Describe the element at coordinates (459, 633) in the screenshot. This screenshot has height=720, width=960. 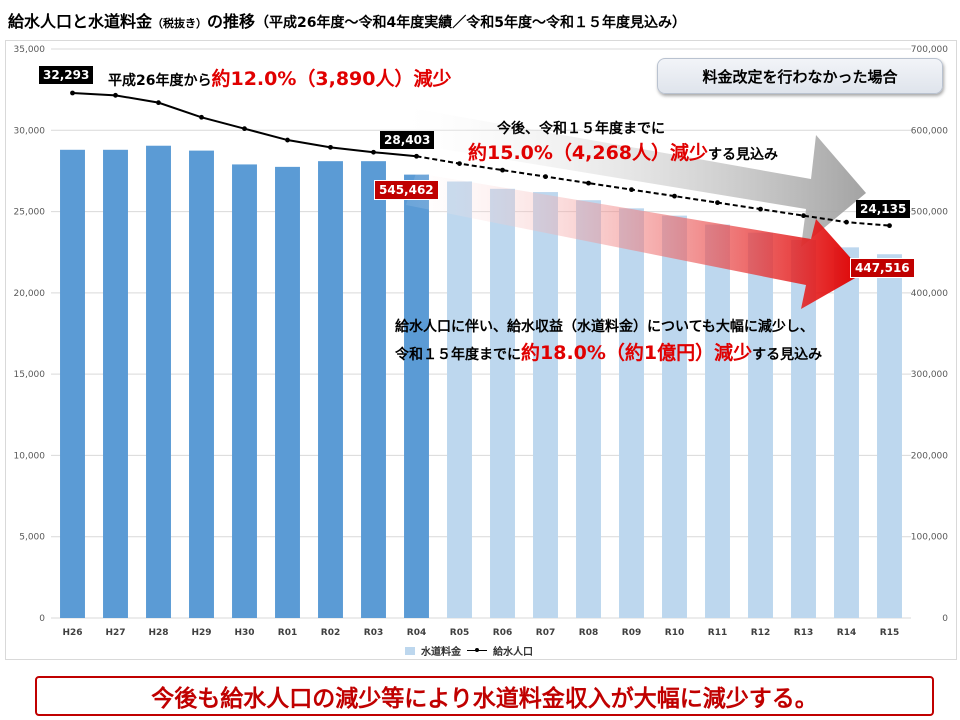
I see `x-tick-label: R05` at that location.